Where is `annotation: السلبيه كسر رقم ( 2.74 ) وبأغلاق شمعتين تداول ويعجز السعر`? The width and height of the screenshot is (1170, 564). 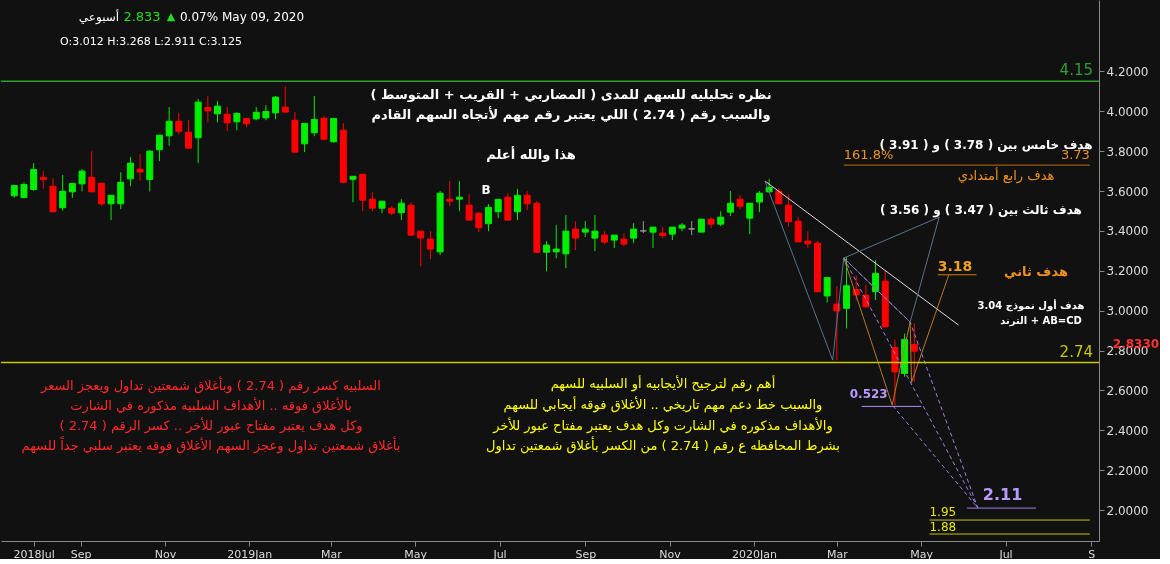 annotation: السلبيه كسر رقم ( 2.74 ) وبأغلاق شمعتين تداول ويعجز السعر is located at coordinates (210, 385).